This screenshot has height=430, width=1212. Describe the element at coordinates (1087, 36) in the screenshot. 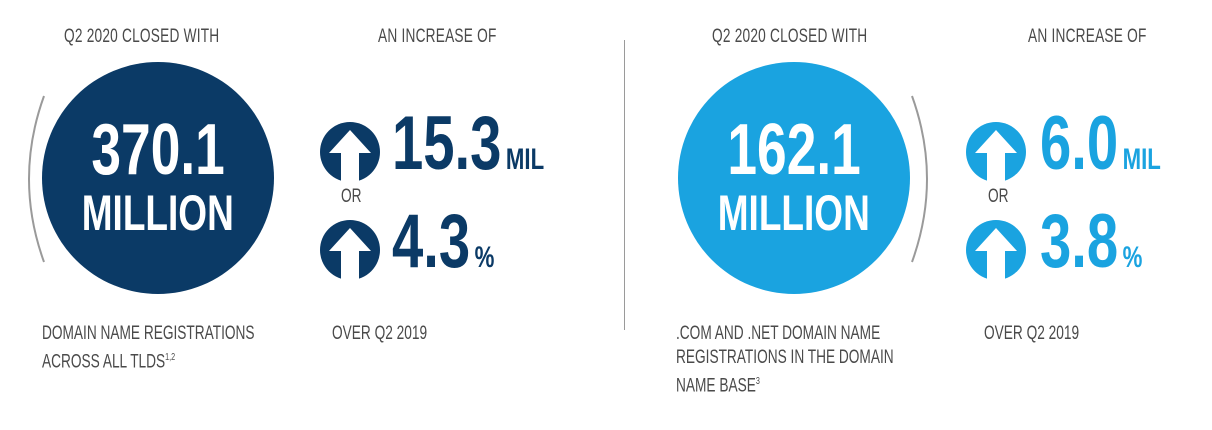

I see `right-header-increase: AN INCREASE OF` at that location.